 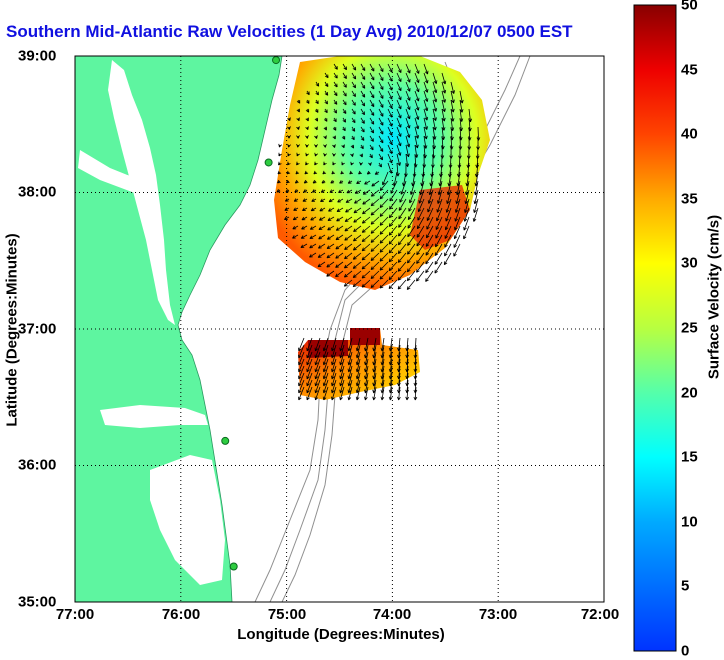 I want to click on x-tick-label: 76:00, so click(x=181, y=614).